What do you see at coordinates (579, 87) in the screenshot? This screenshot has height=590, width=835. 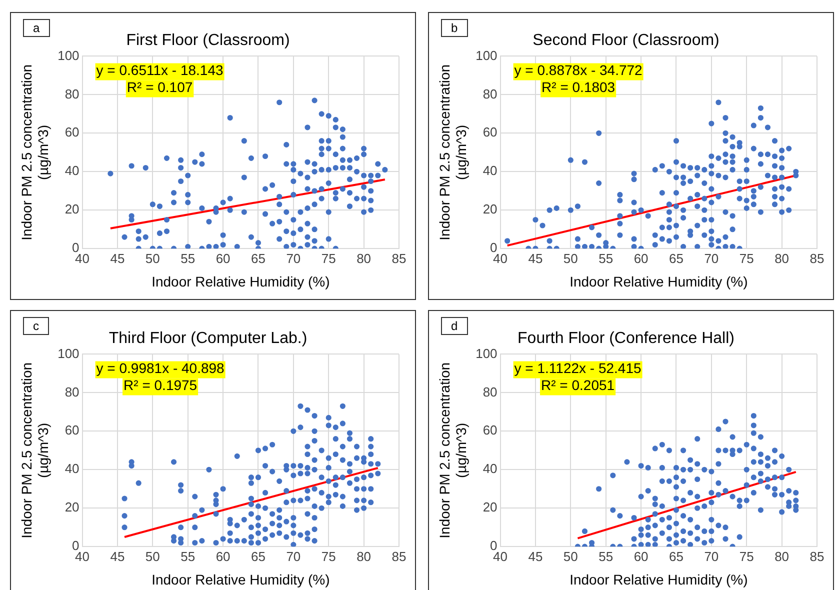 I see `annotation: R² = 0.1803` at bounding box center [579, 87].